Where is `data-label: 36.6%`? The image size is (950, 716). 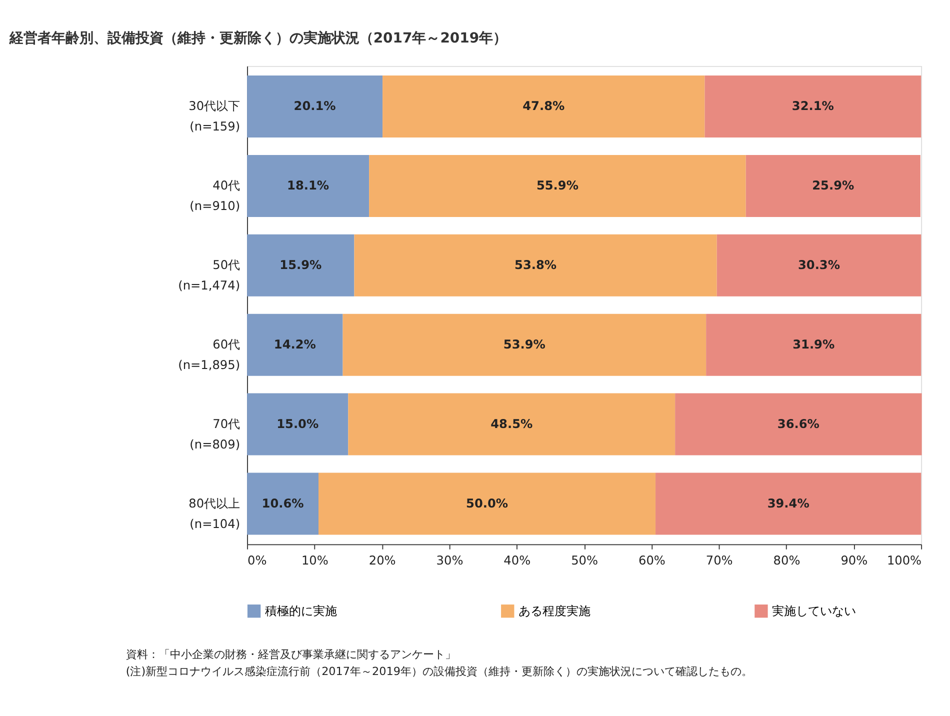
data-label: 36.6% is located at coordinates (798, 424).